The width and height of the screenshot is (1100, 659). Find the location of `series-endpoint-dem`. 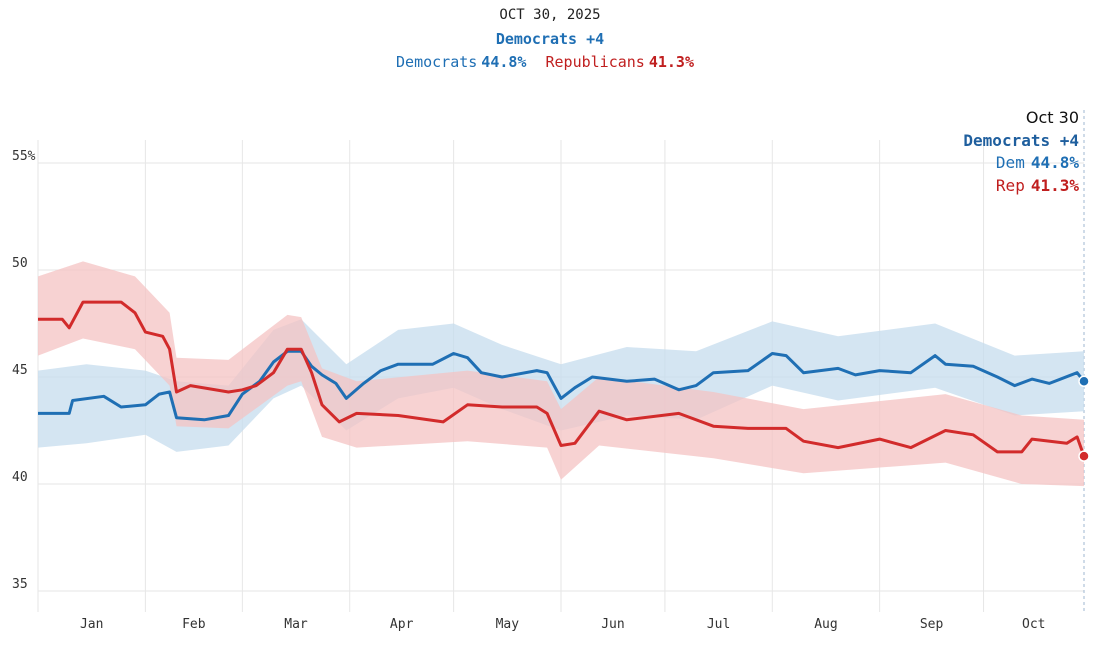

series-endpoint-dem is located at coordinates (1084, 381).